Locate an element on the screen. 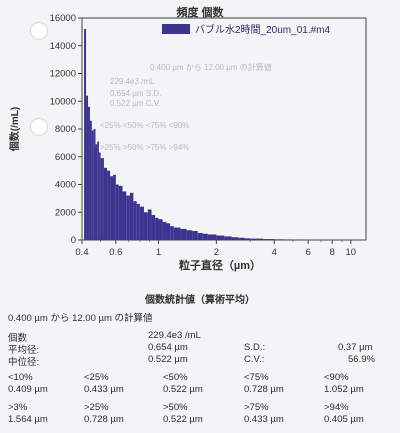  bleed-through-text: 0.654 µm S.D. is located at coordinates (135, 93).